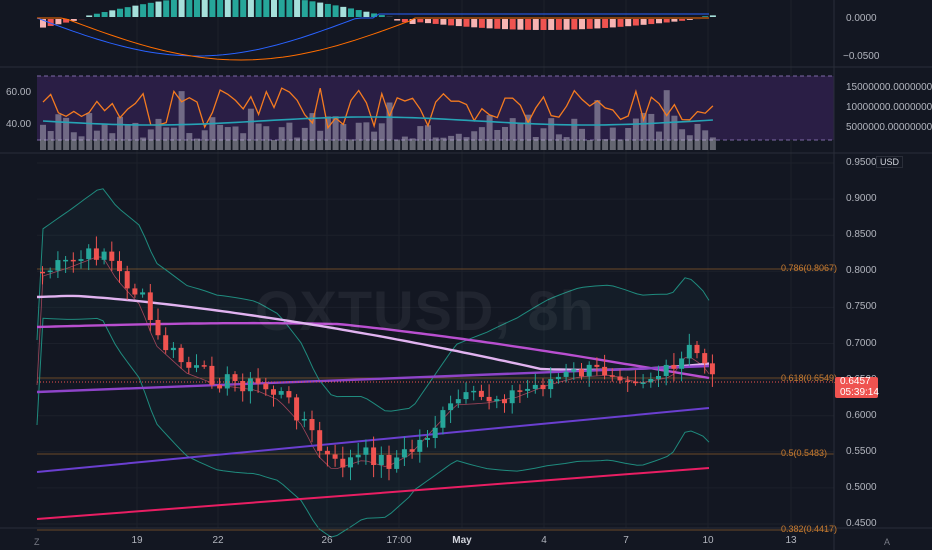 The image size is (932, 550). I want to click on current-price-tag: 0.6457 05:39:14, so click(857, 387).